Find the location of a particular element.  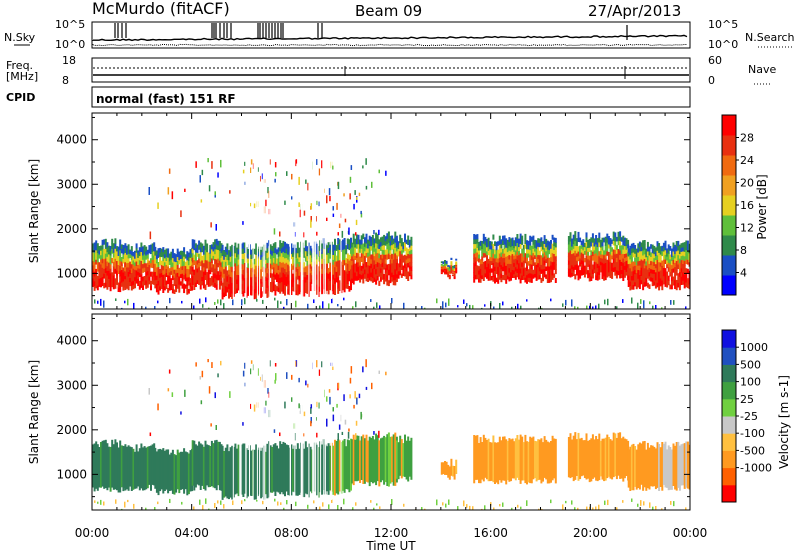

y-tick-label: 2000 is located at coordinates (71, 430).